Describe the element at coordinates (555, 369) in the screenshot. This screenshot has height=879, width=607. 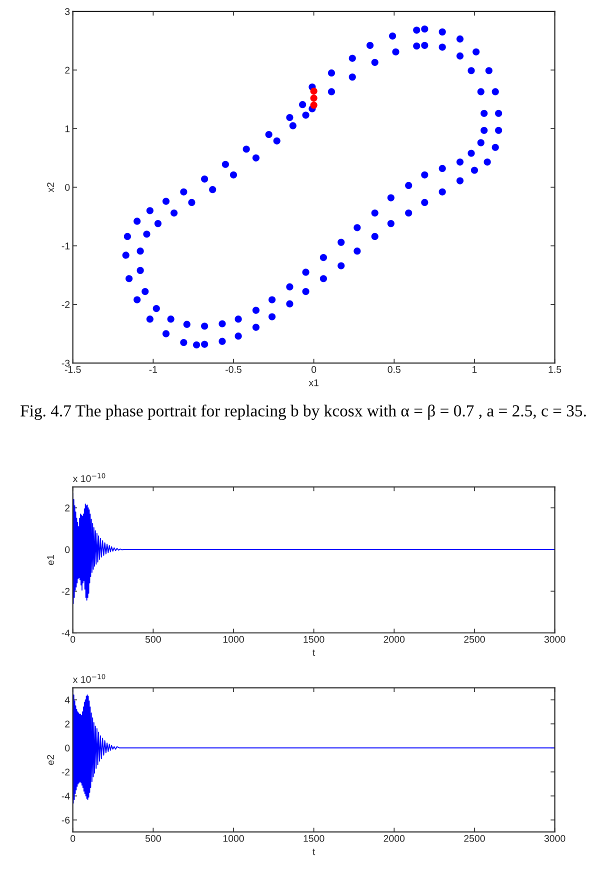
I see `x-tick-label: 1.5` at that location.